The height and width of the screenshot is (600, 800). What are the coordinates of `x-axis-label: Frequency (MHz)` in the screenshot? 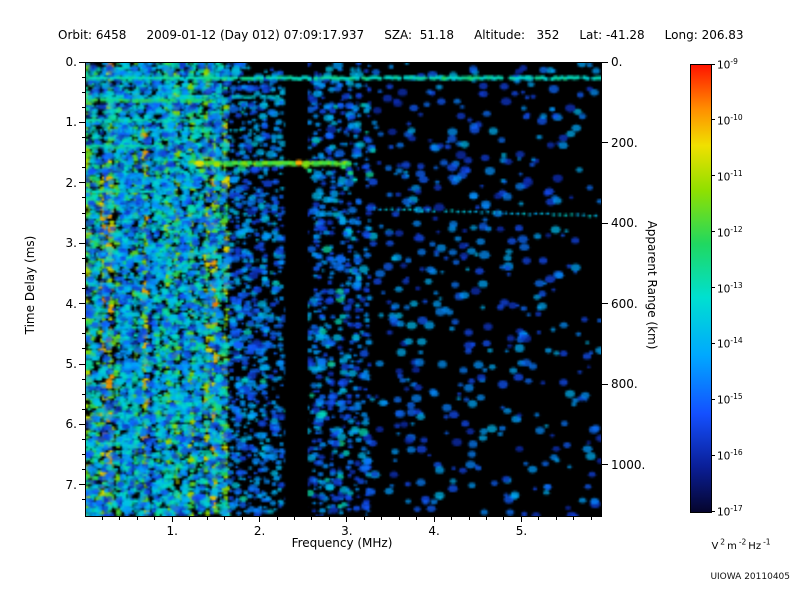 It's located at (342, 543).